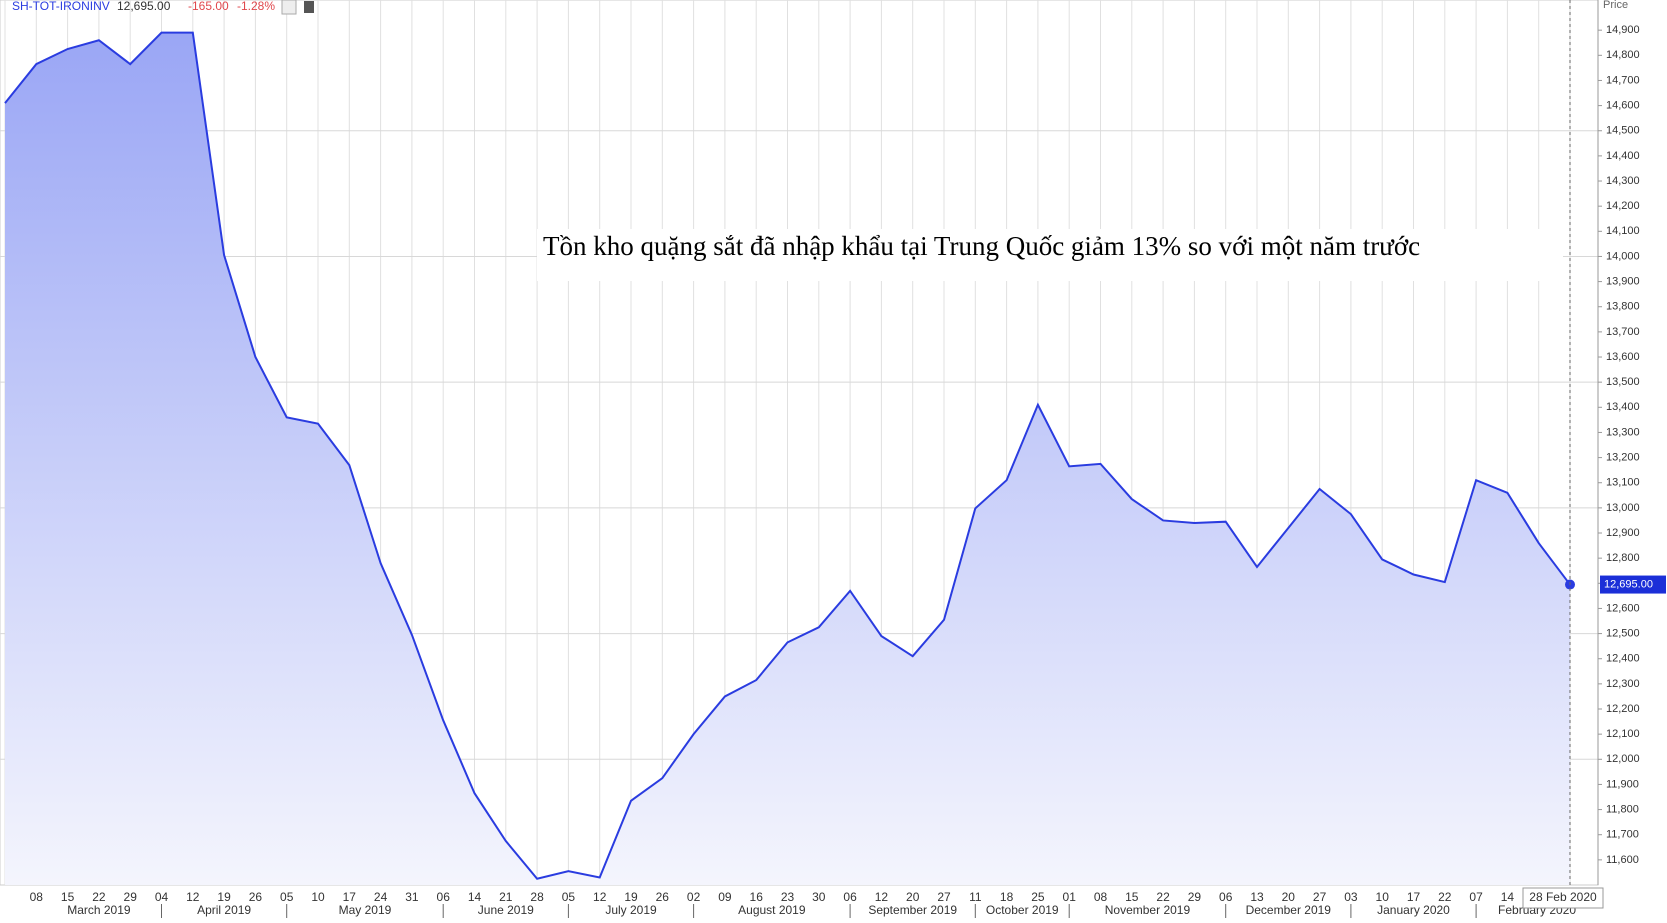 Image resolution: width=1667 pixels, height=923 pixels. Describe the element at coordinates (1623, 734) in the screenshot. I see `y-tick-label: 12,100` at that location.